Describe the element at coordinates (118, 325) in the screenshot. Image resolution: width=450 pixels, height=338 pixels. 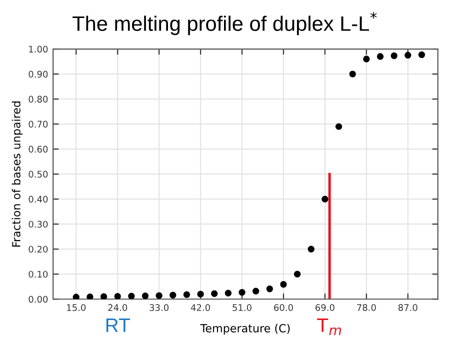
I see `annotation: RT` at that location.